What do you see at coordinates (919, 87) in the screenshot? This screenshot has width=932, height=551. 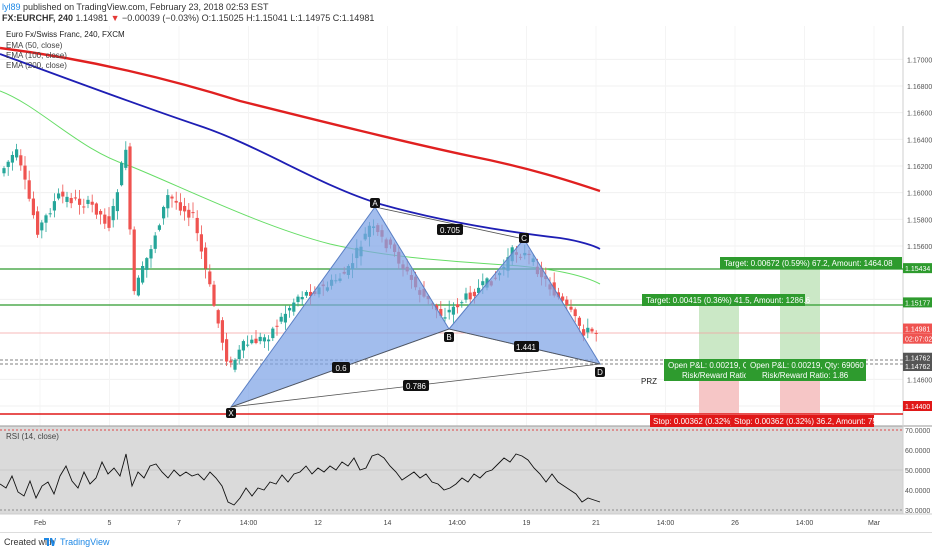 I see `price-tick-label: 1.16800` at bounding box center [919, 87].